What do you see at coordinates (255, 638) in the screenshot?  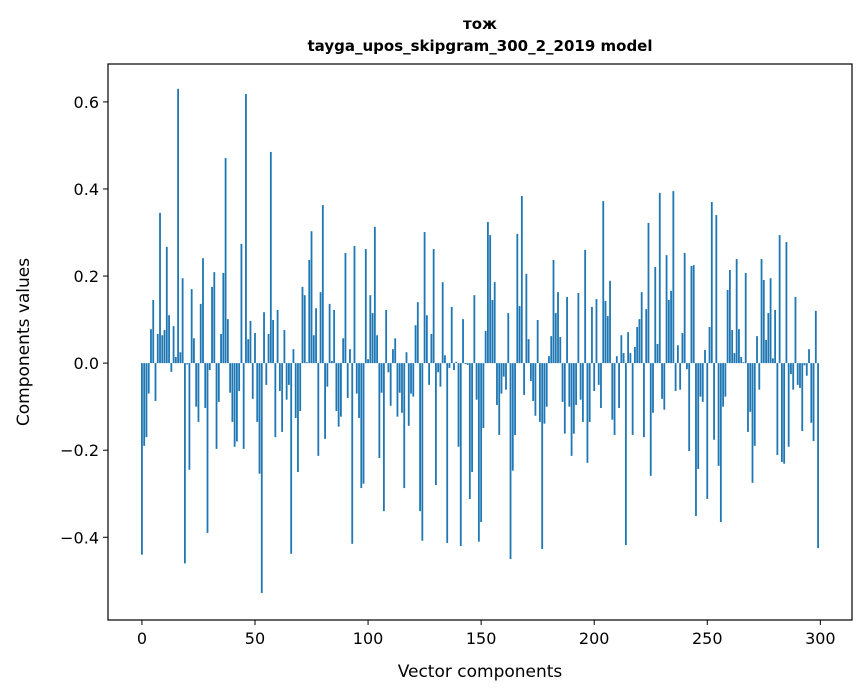 I see `x-tick-label: 50` at bounding box center [255, 638].